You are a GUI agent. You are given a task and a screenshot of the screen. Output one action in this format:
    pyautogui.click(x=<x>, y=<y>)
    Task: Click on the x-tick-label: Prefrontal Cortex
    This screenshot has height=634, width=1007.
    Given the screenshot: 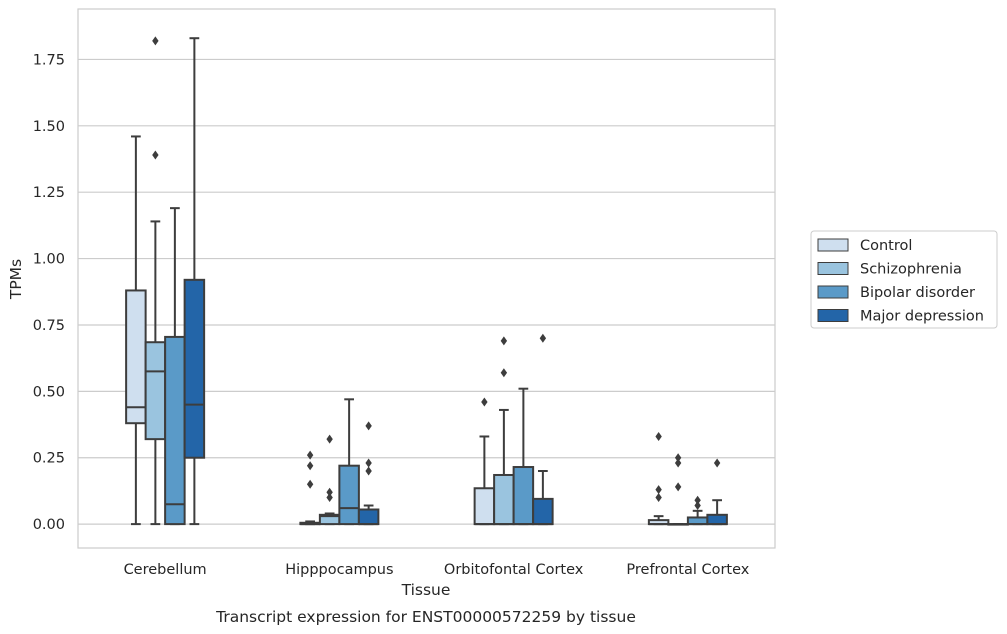 What is the action you would take?
    pyautogui.click(x=687, y=570)
    